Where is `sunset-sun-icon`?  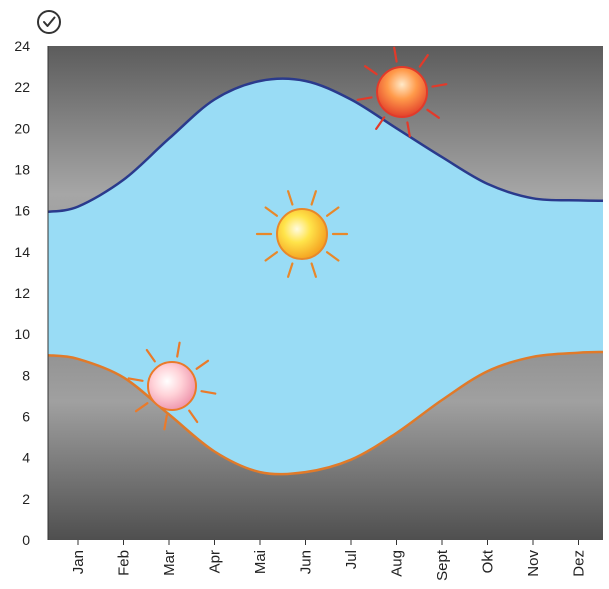 sunset-sun-icon is located at coordinates (402, 92).